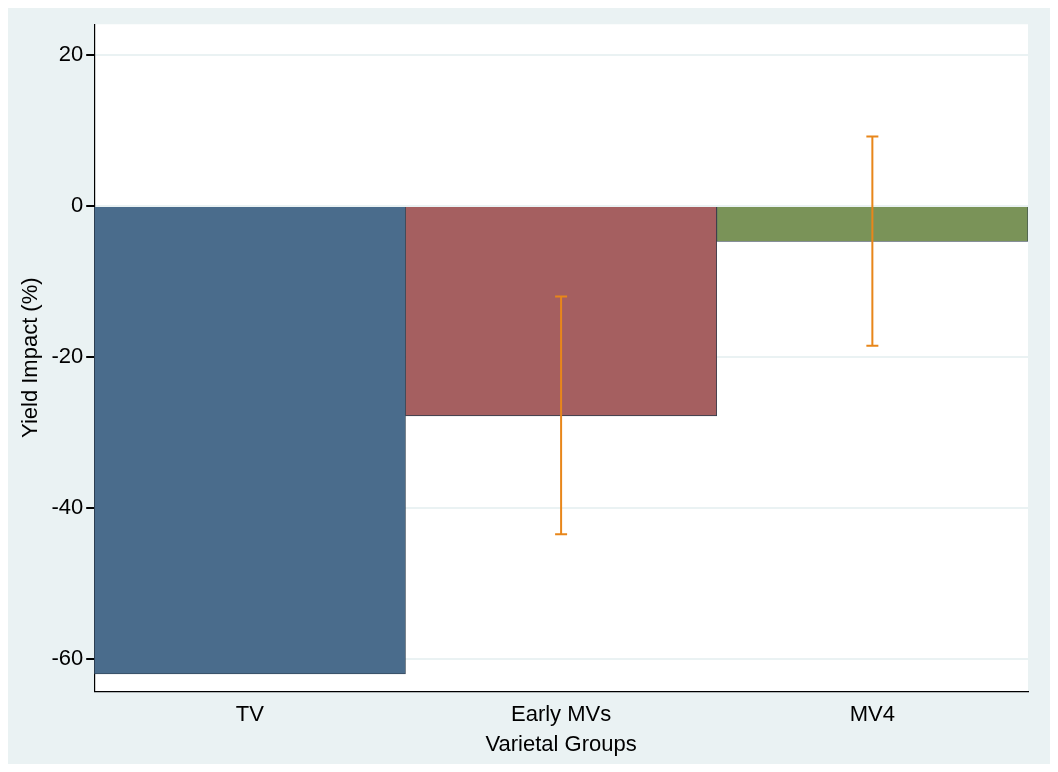  I want to click on y-tick-label: 20, so click(71, 54).